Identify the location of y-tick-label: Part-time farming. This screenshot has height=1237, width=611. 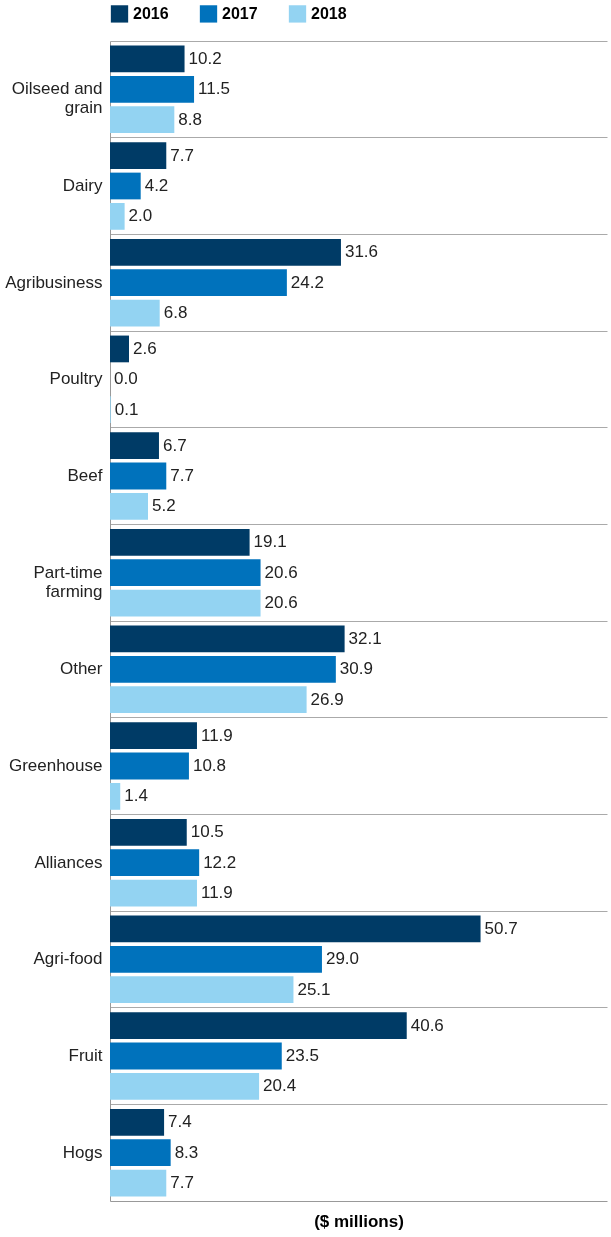
(68, 581).